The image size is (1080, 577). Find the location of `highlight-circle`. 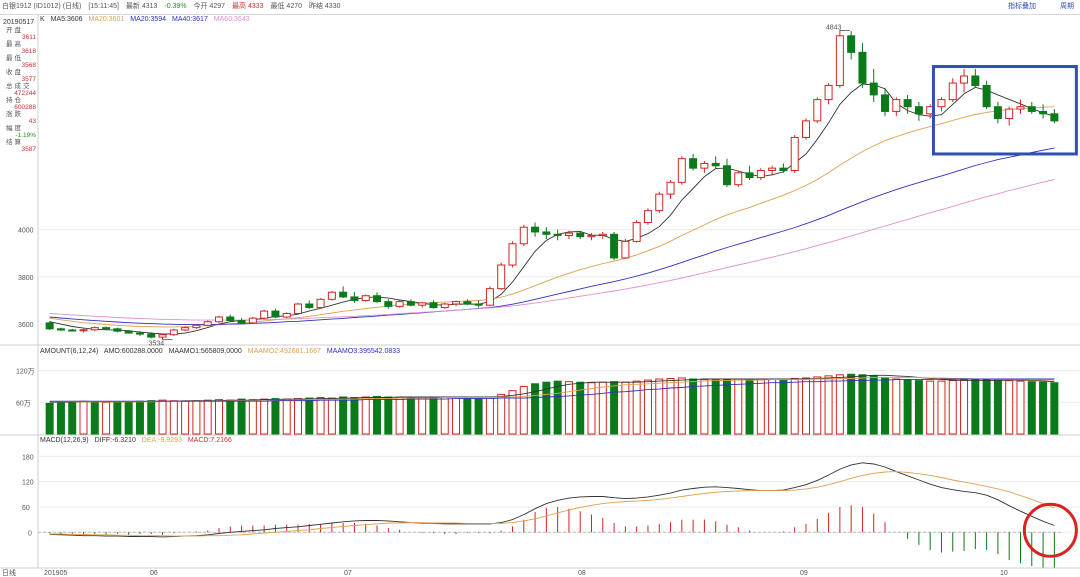

highlight-circle is located at coordinates (1050, 530).